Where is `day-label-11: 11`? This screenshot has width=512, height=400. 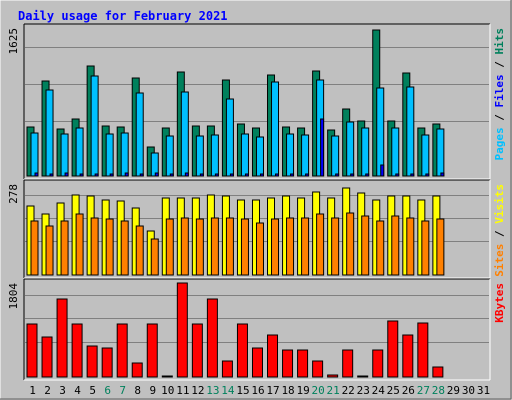 day-label-11: 11 is located at coordinates (182, 390).